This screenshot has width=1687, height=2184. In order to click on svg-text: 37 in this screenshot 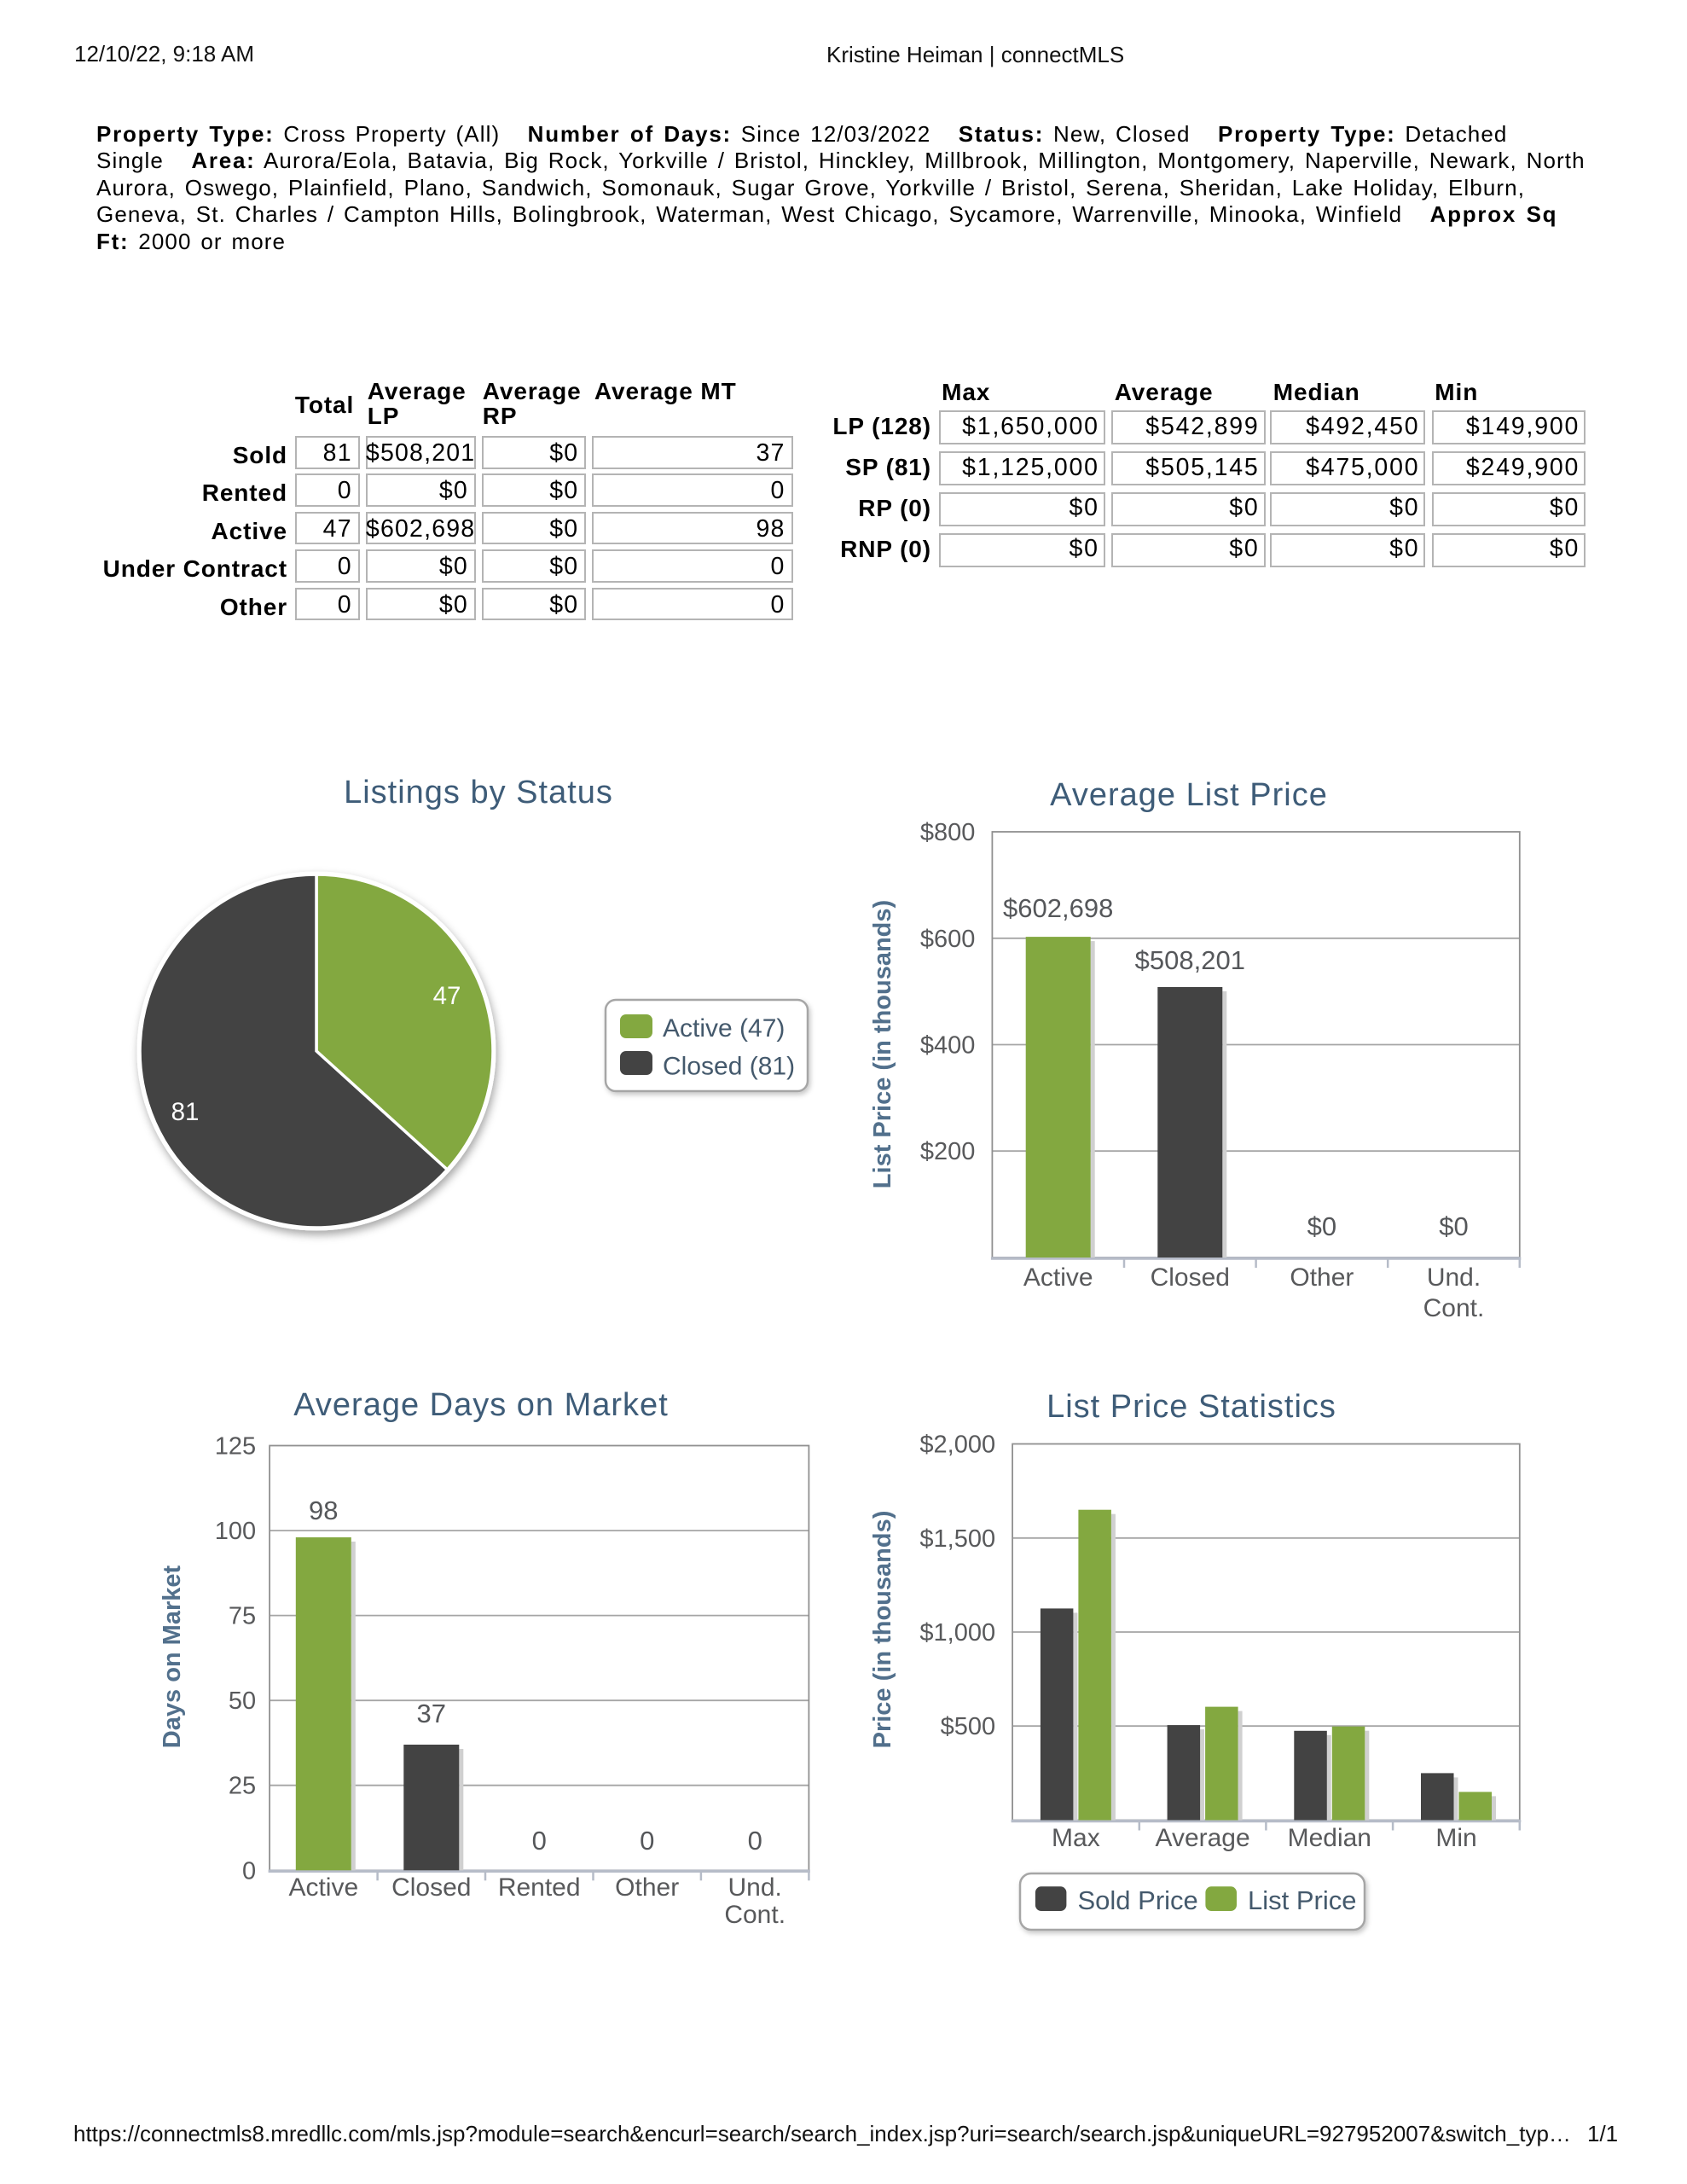, I will do `click(432, 1713)`.